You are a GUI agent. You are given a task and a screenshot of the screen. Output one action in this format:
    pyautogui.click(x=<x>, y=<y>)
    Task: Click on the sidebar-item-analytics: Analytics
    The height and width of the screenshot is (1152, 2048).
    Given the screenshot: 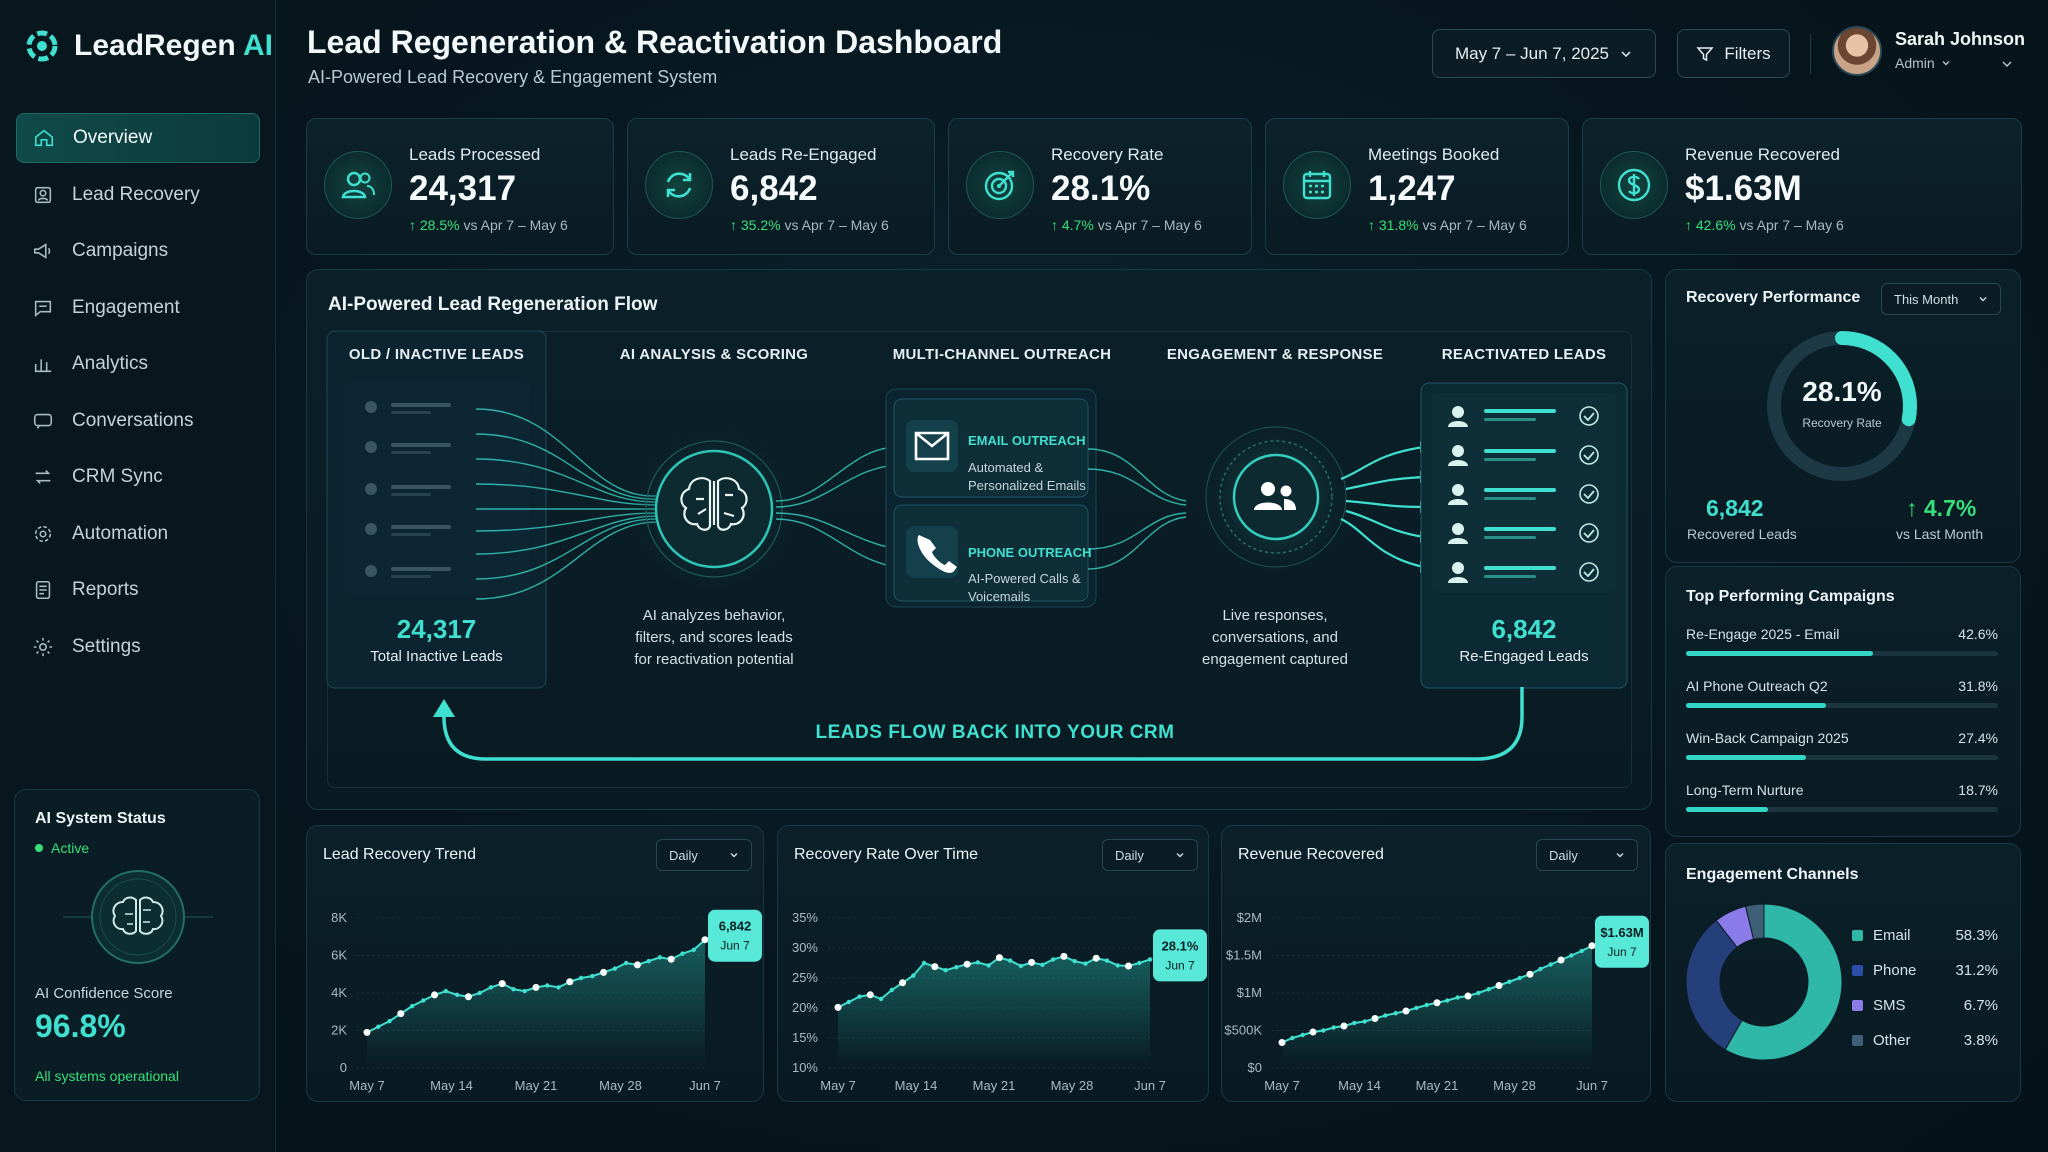 What is the action you would take?
    pyautogui.click(x=138, y=364)
    